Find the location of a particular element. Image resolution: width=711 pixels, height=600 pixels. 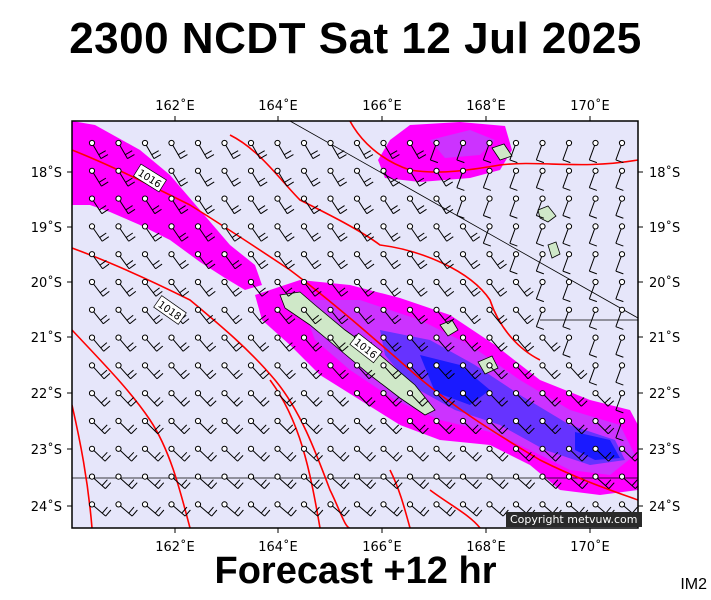

lat-label-left-24: 24˚S is located at coordinates (46, 507).